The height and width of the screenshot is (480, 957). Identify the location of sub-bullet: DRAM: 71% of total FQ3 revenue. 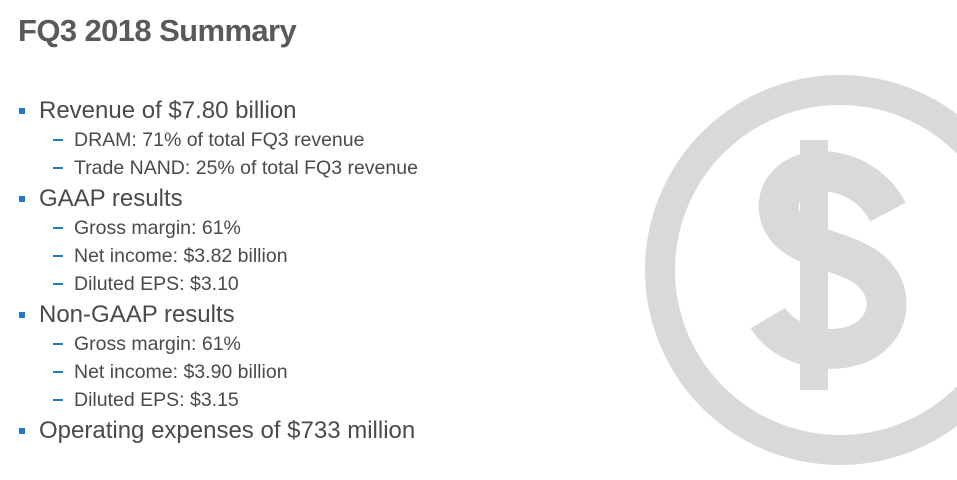
(218, 140).